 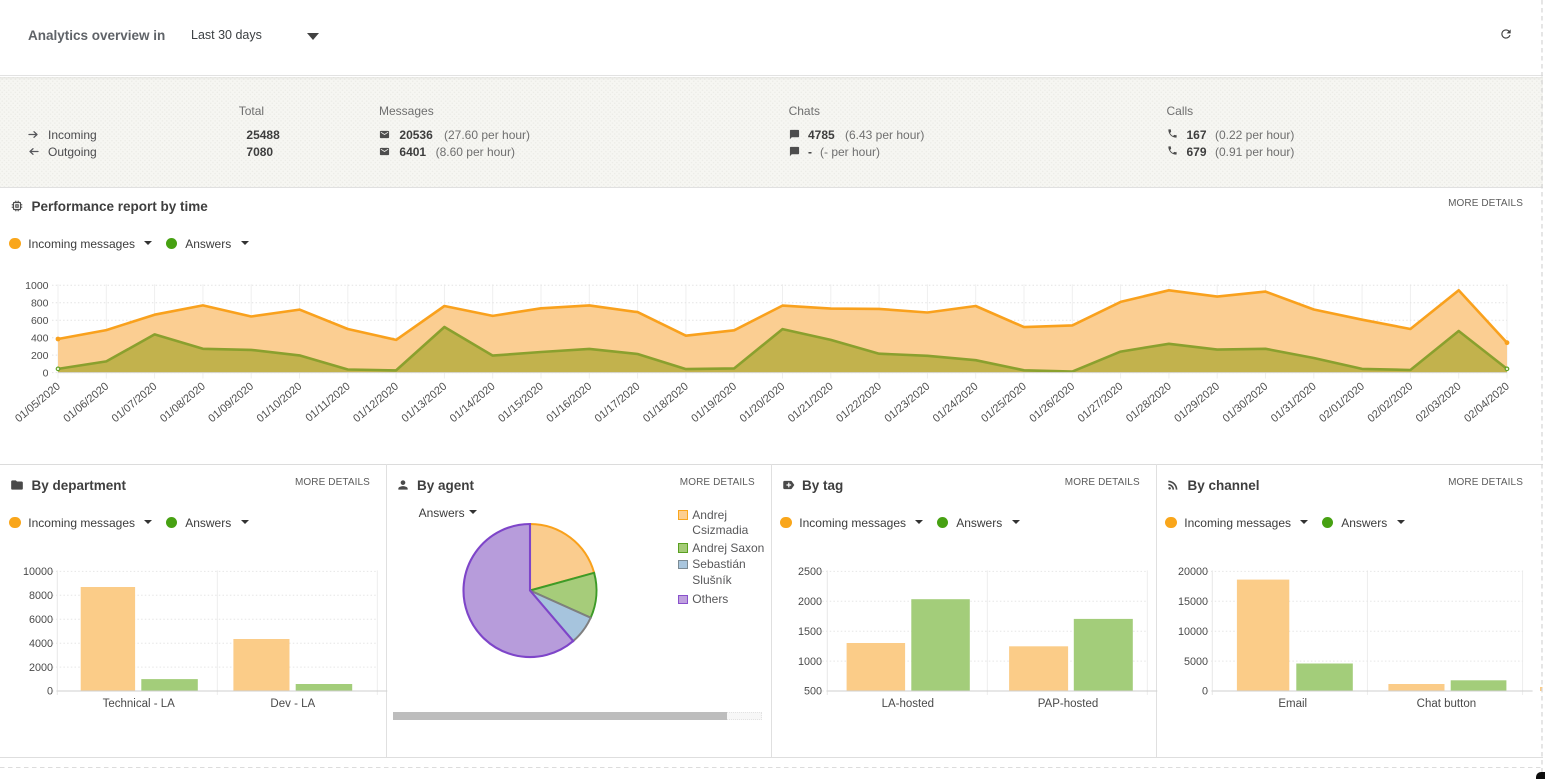 What do you see at coordinates (41, 620) in the screenshot?
I see `svg-text: 6000` at bounding box center [41, 620].